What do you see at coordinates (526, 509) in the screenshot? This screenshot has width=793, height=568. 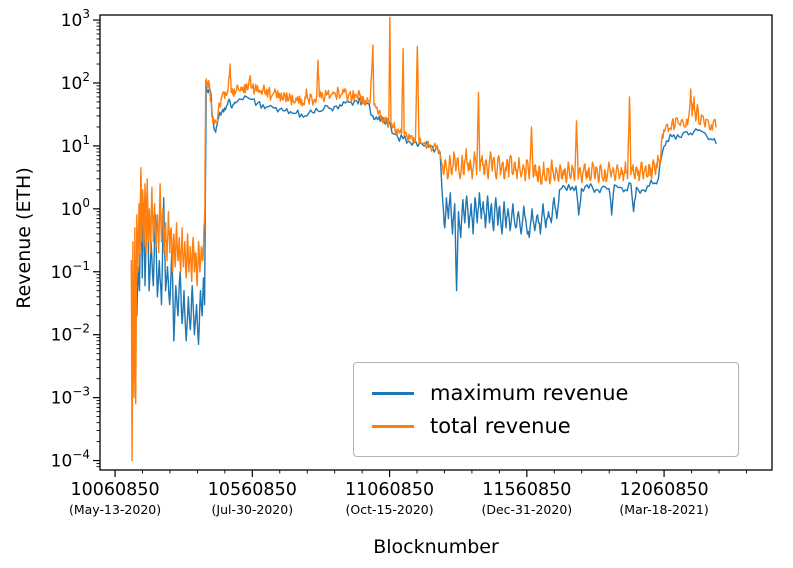 I see `svg-text: (Dec-31-2020)` at bounding box center [526, 509].